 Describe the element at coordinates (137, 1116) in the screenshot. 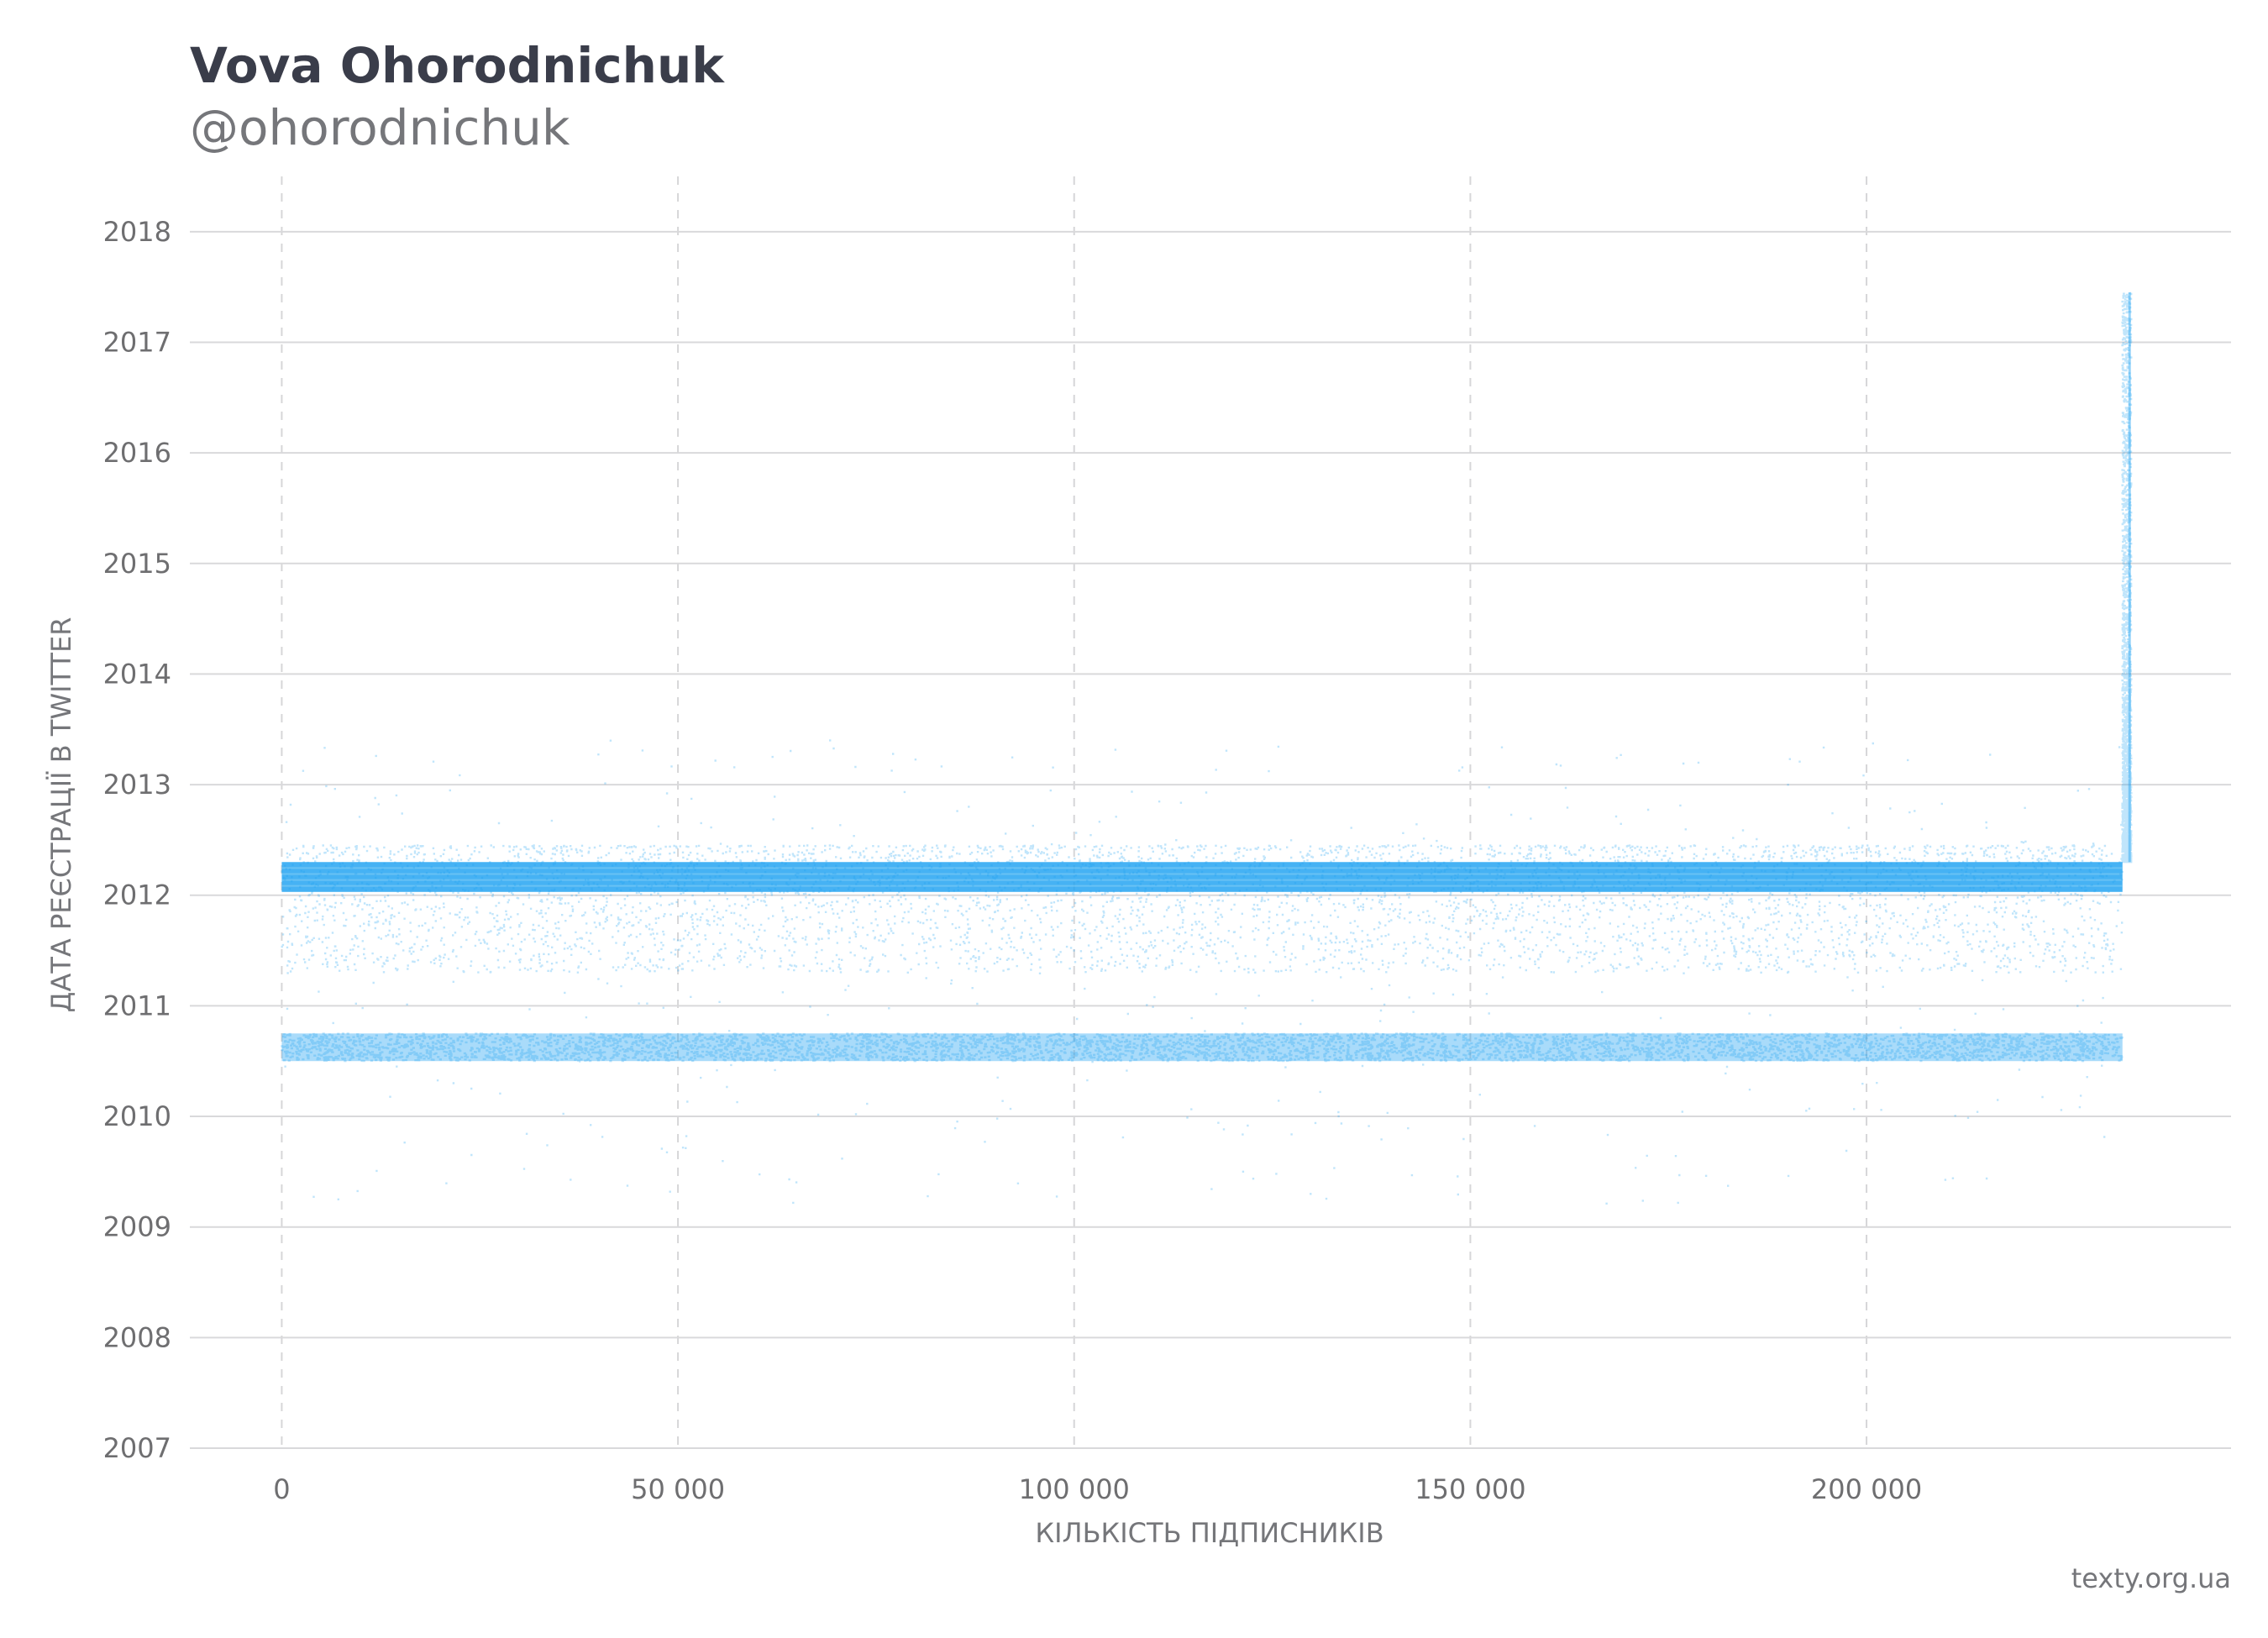

I see `y-tick-label: 2010` at that location.